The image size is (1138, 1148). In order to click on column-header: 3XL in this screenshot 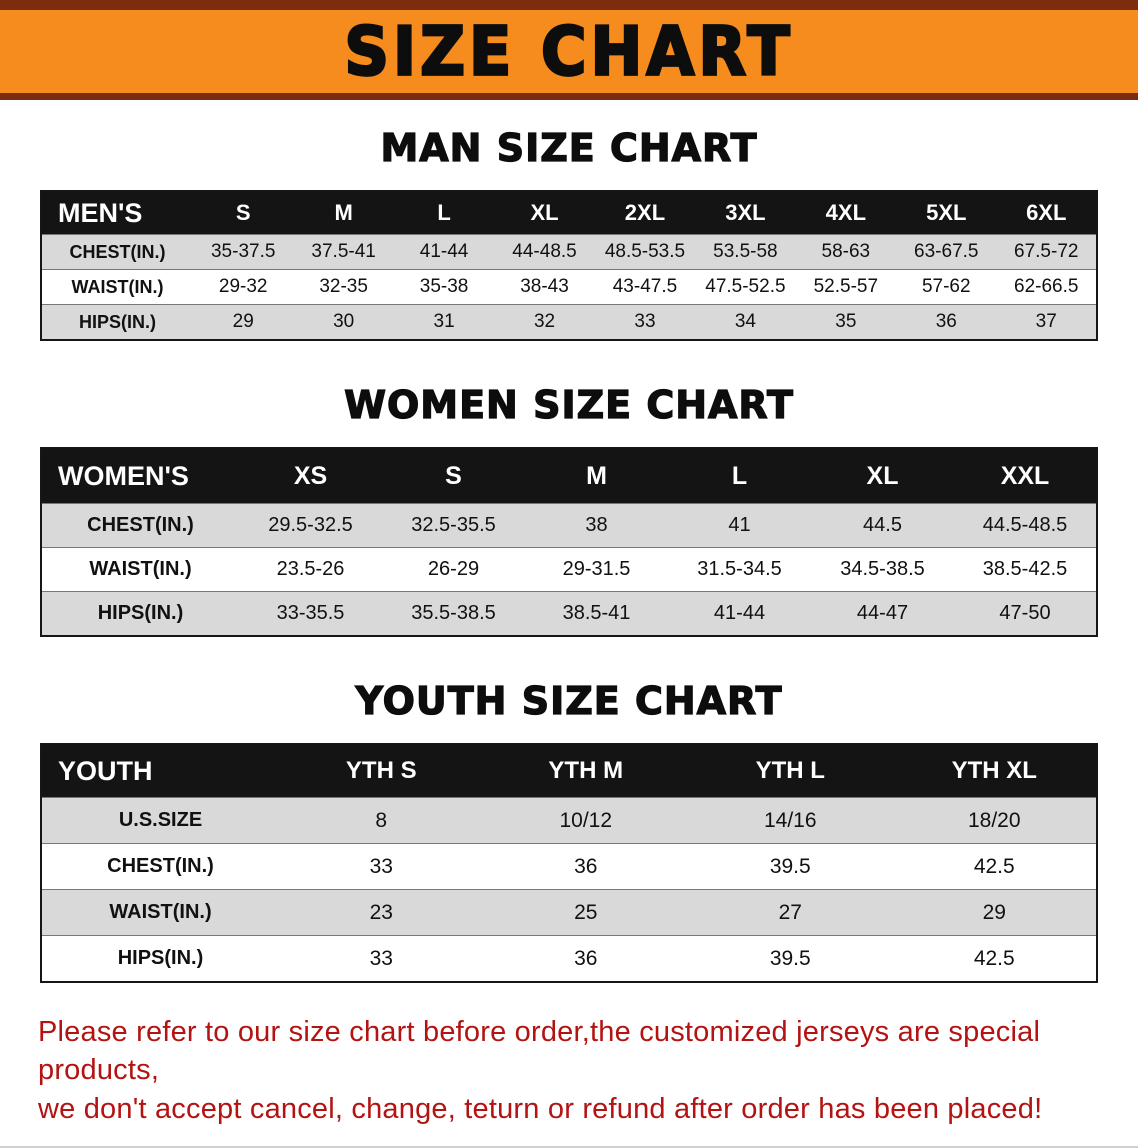, I will do `click(745, 213)`.